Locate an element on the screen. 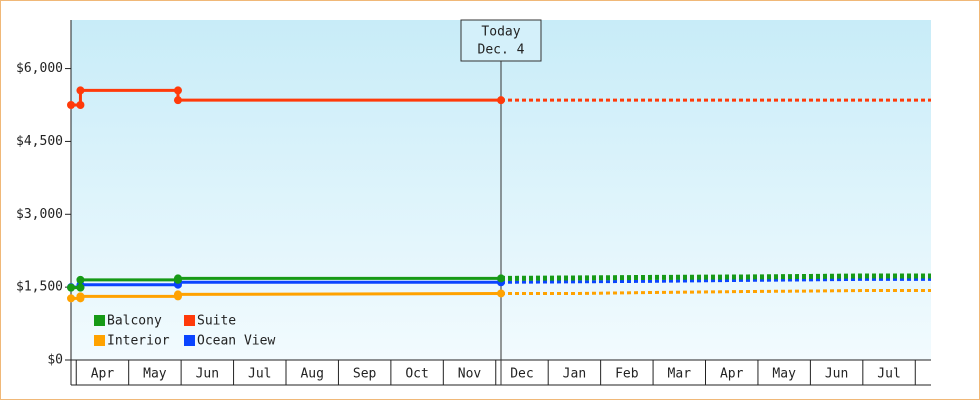 The width and height of the screenshot is (980, 400). today-label: Today is located at coordinates (500, 32).